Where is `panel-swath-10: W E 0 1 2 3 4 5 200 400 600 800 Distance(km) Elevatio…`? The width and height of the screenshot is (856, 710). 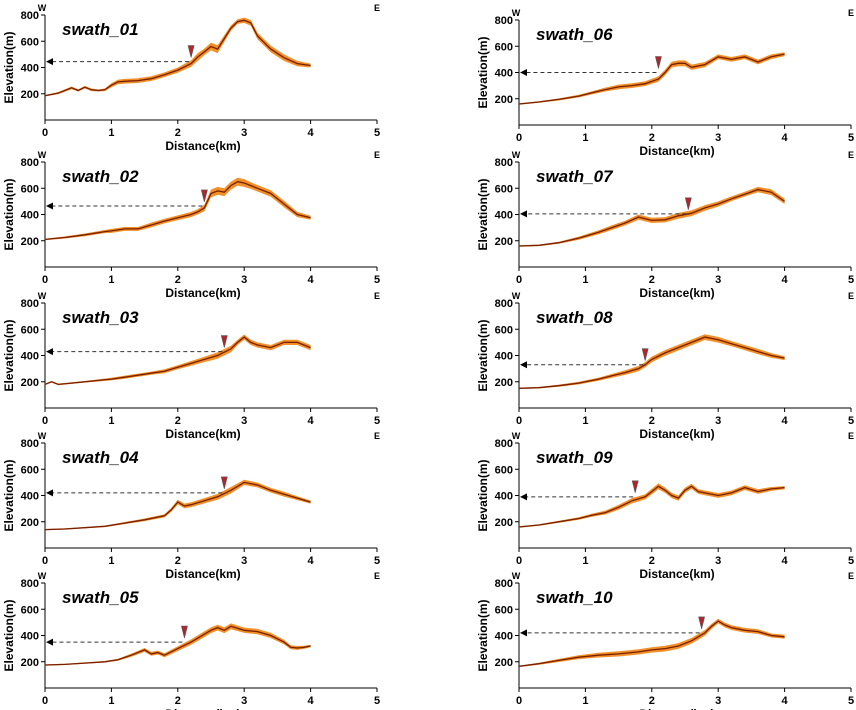 panel-swath-10: W E 0 1 2 3 4 5 200 400 600 800 Distance(km) Elevatio… is located at coordinates (665, 640).